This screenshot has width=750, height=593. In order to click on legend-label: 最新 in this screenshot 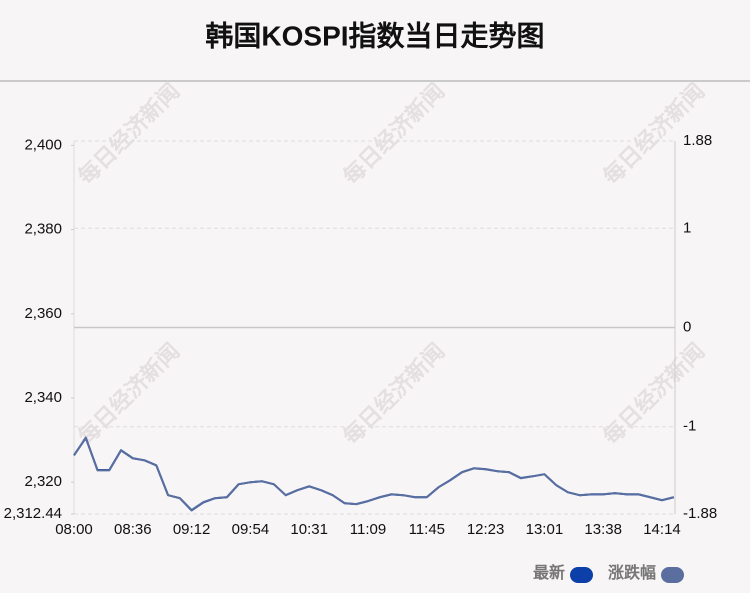, I will do `click(549, 572)`.